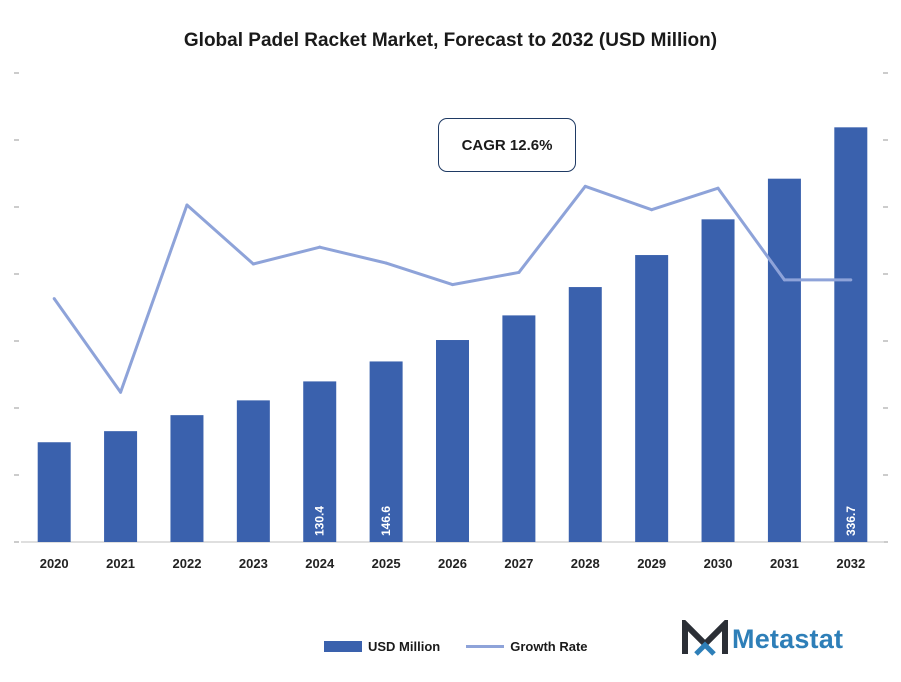  I want to click on legend-item-line: Growth Rate, so click(527, 646).